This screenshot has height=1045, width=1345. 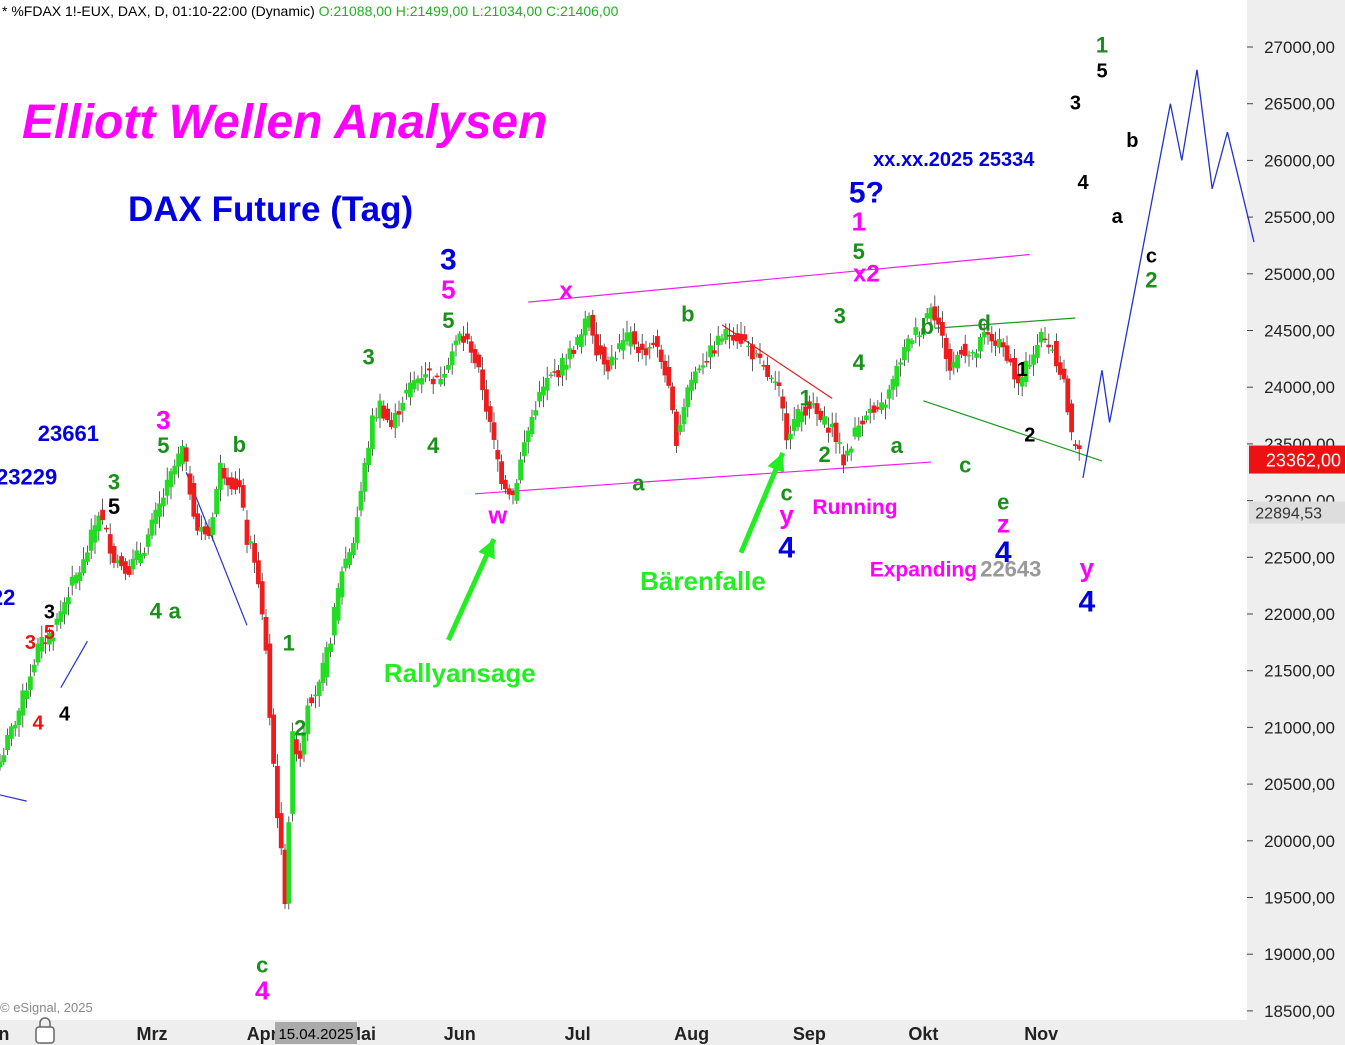 What do you see at coordinates (786, 514) in the screenshot?
I see `wave-label: y` at bounding box center [786, 514].